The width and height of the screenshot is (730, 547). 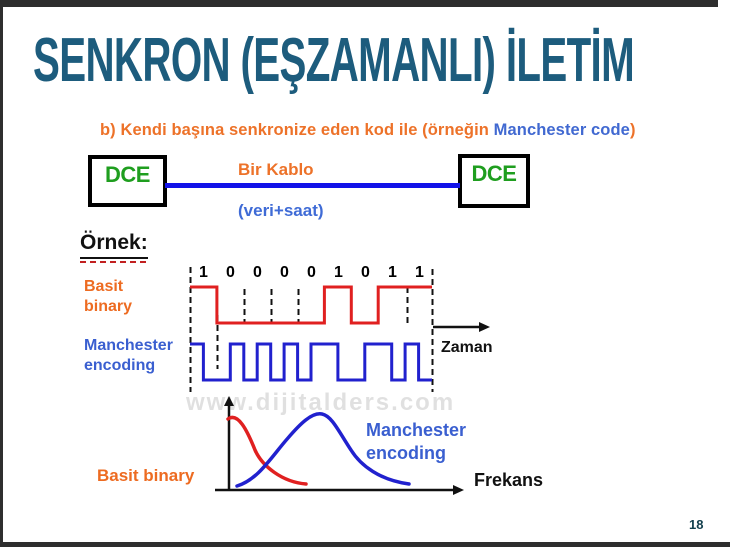 What do you see at coordinates (1, 273) in the screenshot?
I see `left-frame-bar` at bounding box center [1, 273].